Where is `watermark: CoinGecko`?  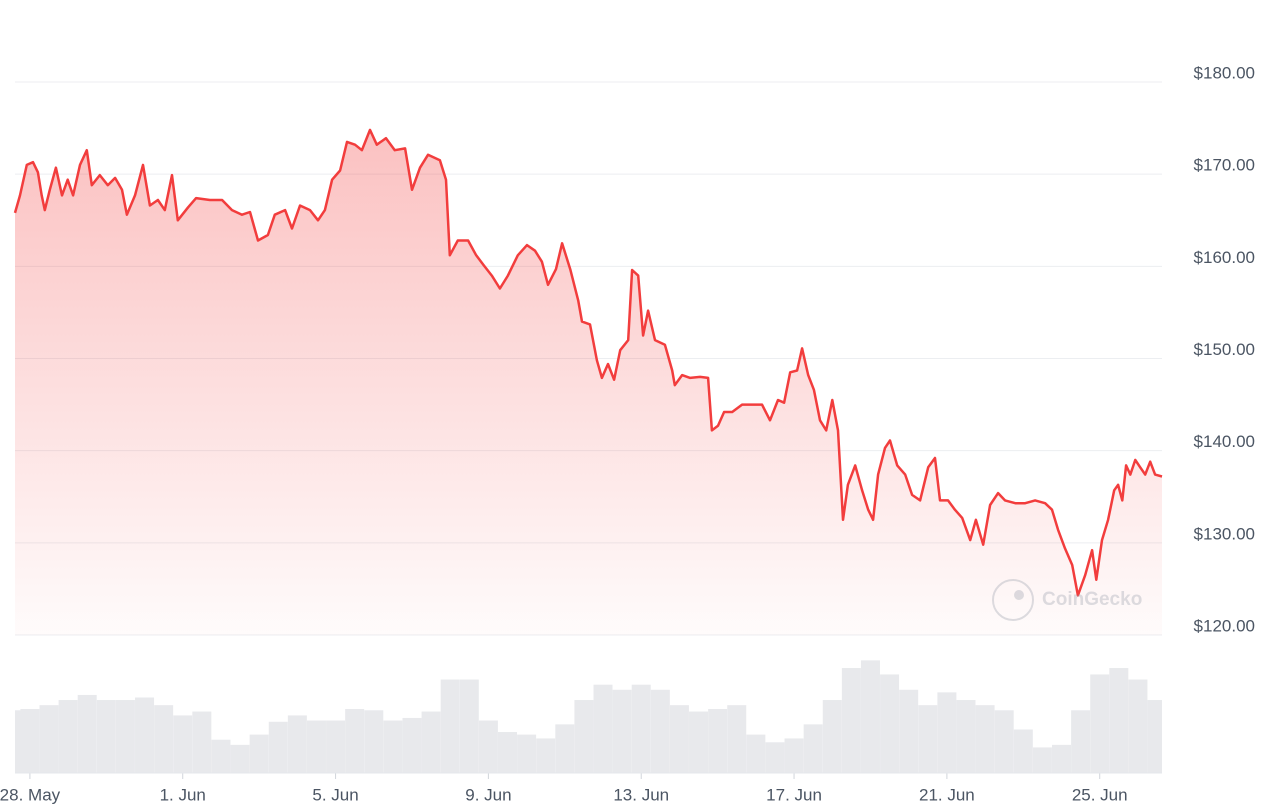 watermark: CoinGecko is located at coordinates (1067, 600).